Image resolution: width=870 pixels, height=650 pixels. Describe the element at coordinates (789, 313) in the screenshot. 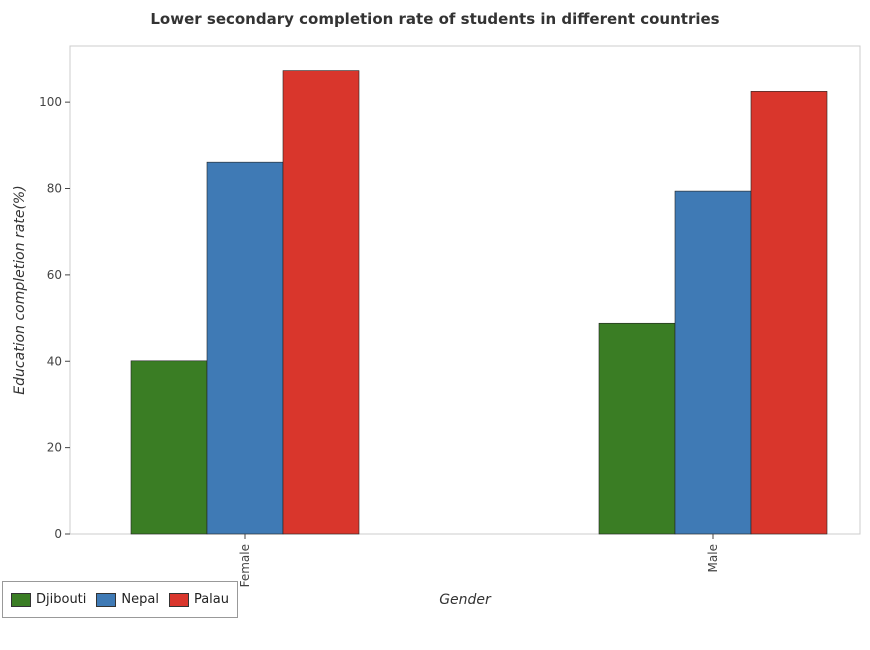

I see `bar-palau-male` at that location.